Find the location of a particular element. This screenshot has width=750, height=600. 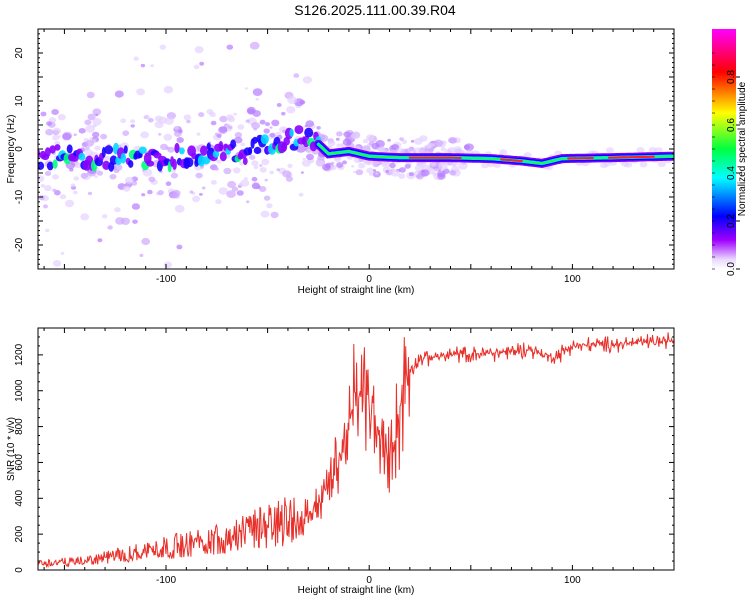

y-tick-label: -10 is located at coordinates (19, 196).